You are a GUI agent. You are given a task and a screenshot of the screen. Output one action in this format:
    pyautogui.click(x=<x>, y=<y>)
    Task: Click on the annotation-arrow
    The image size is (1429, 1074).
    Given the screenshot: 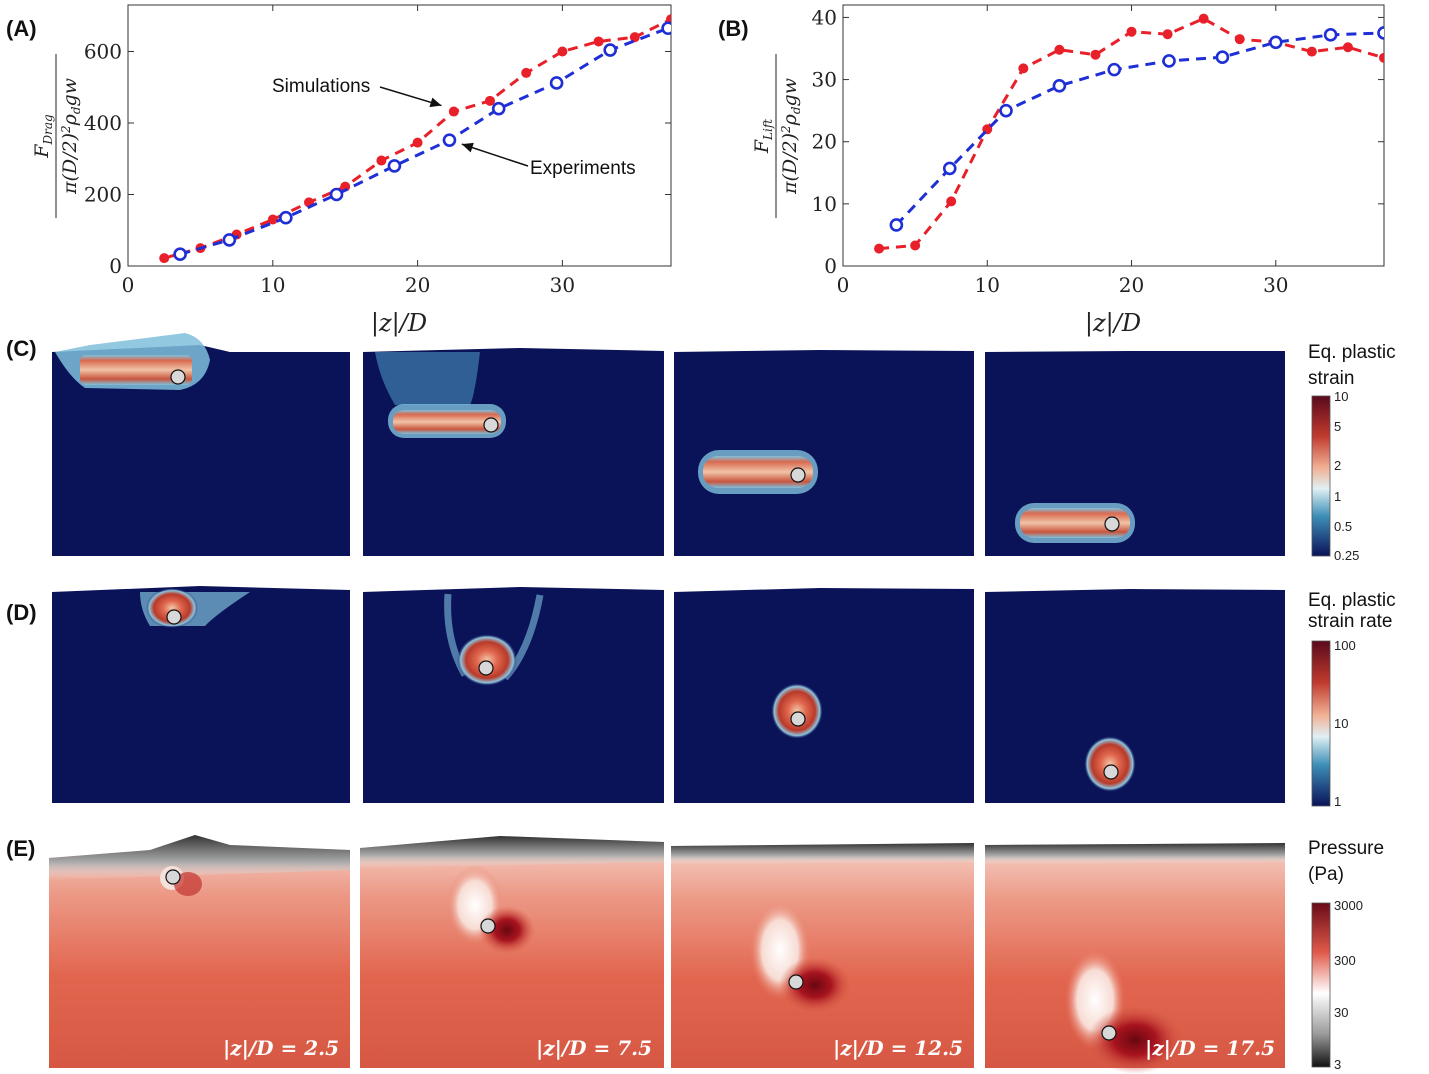 What is the action you would take?
    pyautogui.click(x=495, y=155)
    